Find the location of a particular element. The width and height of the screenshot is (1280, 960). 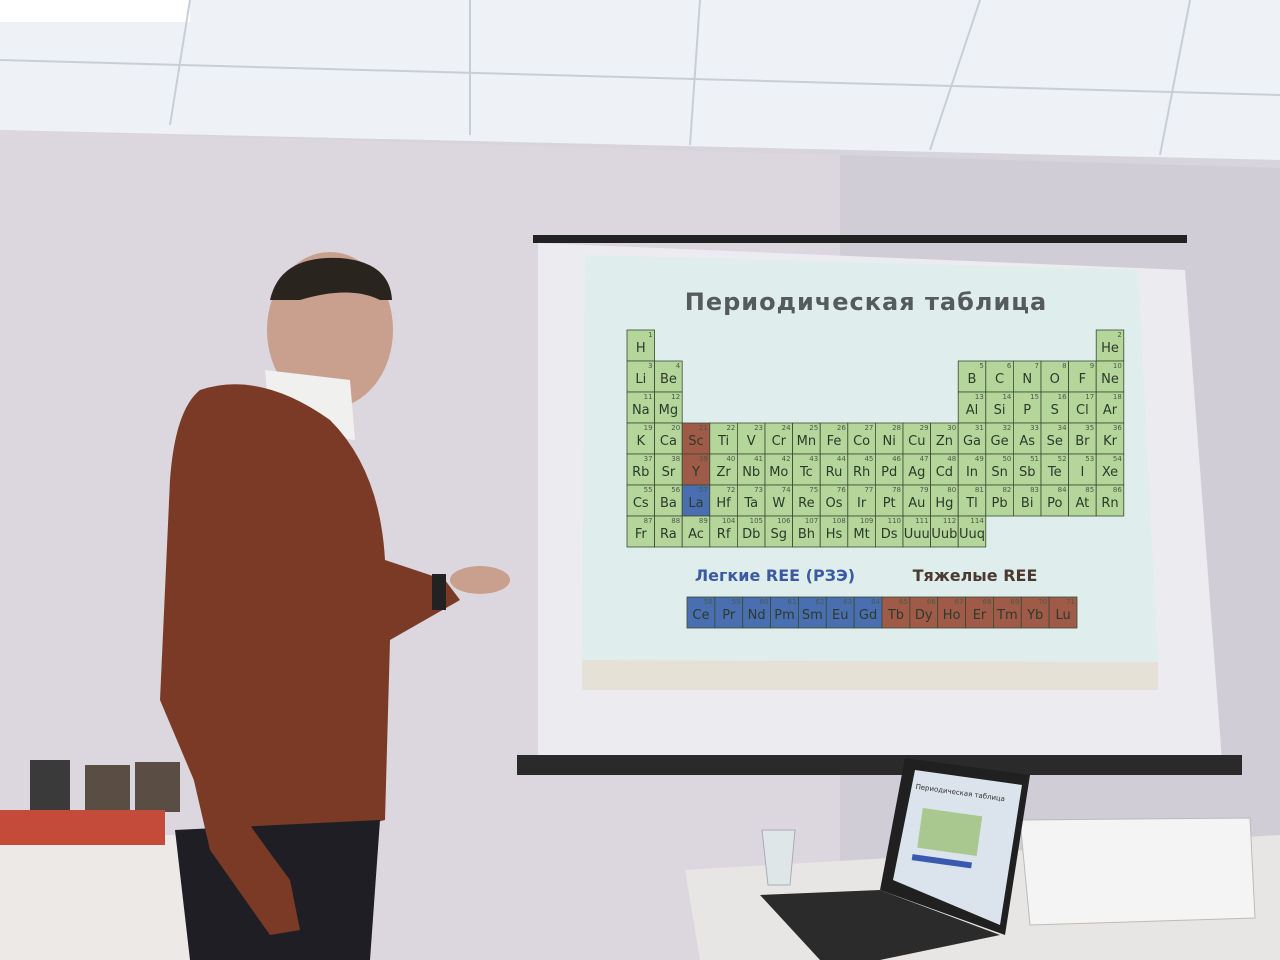

atomic-number: 5 is located at coordinates (981, 366).